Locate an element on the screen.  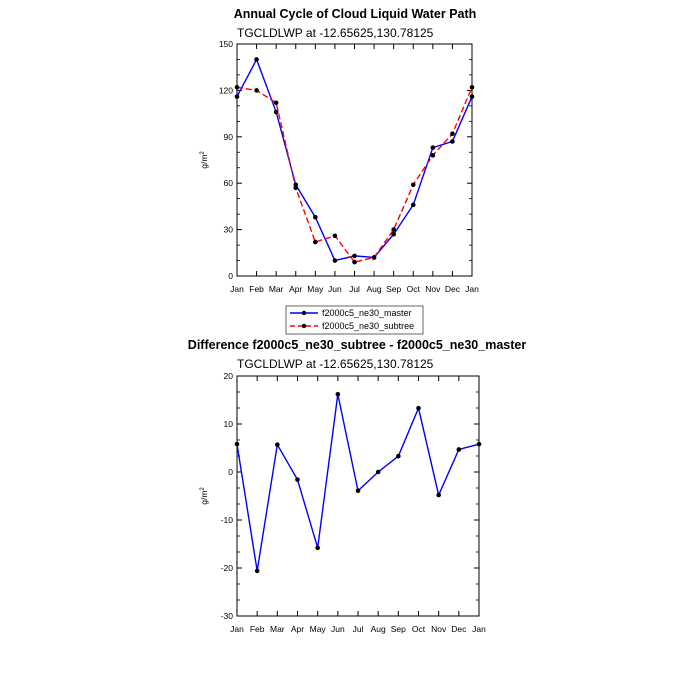
chart1-ytick-label: 120 is located at coordinates (226, 90).